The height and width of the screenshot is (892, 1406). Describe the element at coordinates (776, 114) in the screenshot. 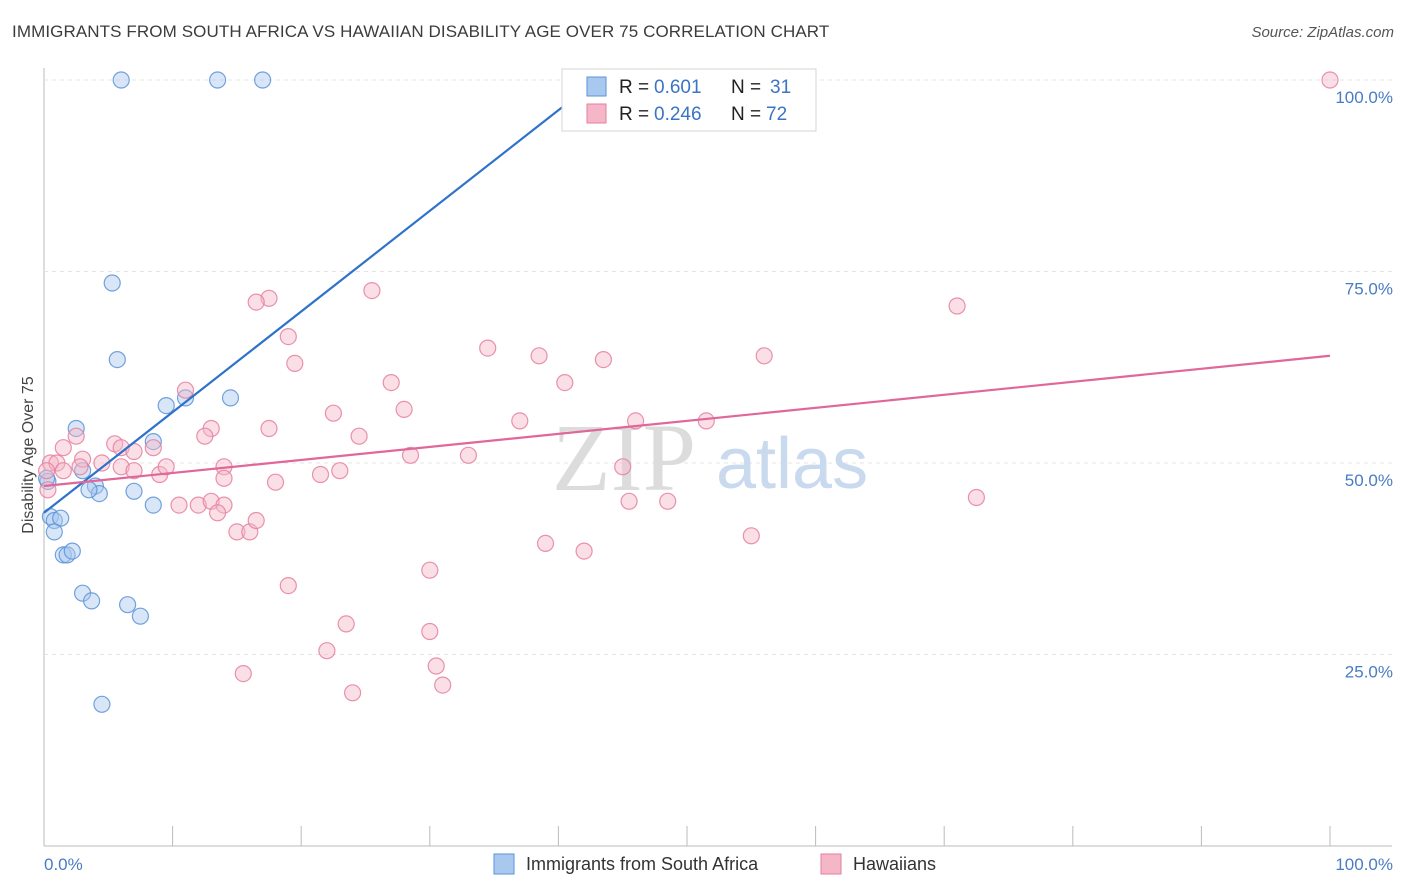

I see `legend-n-value-2: 72` at that location.